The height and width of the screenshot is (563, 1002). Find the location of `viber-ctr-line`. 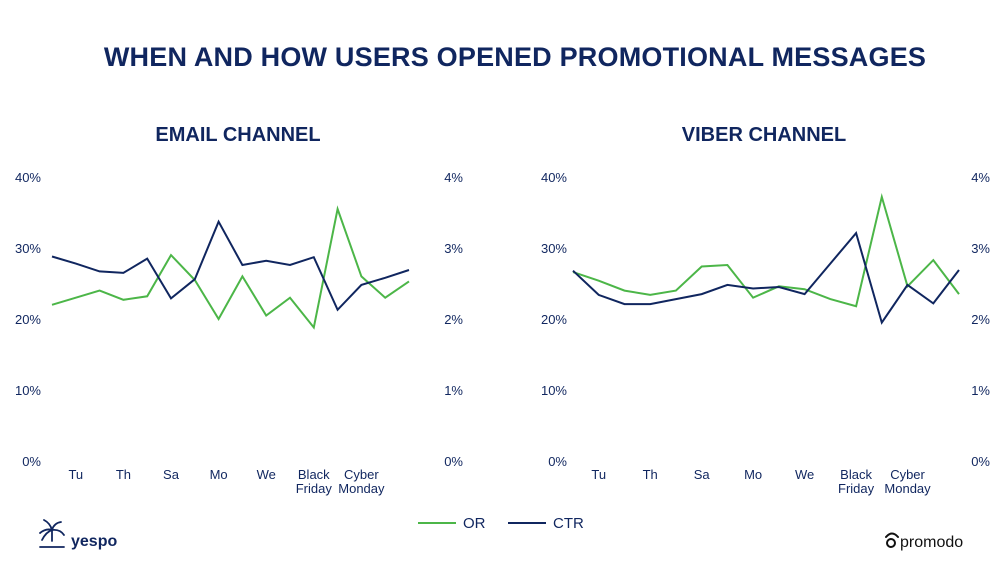

viber-ctr-line is located at coordinates (766, 278).